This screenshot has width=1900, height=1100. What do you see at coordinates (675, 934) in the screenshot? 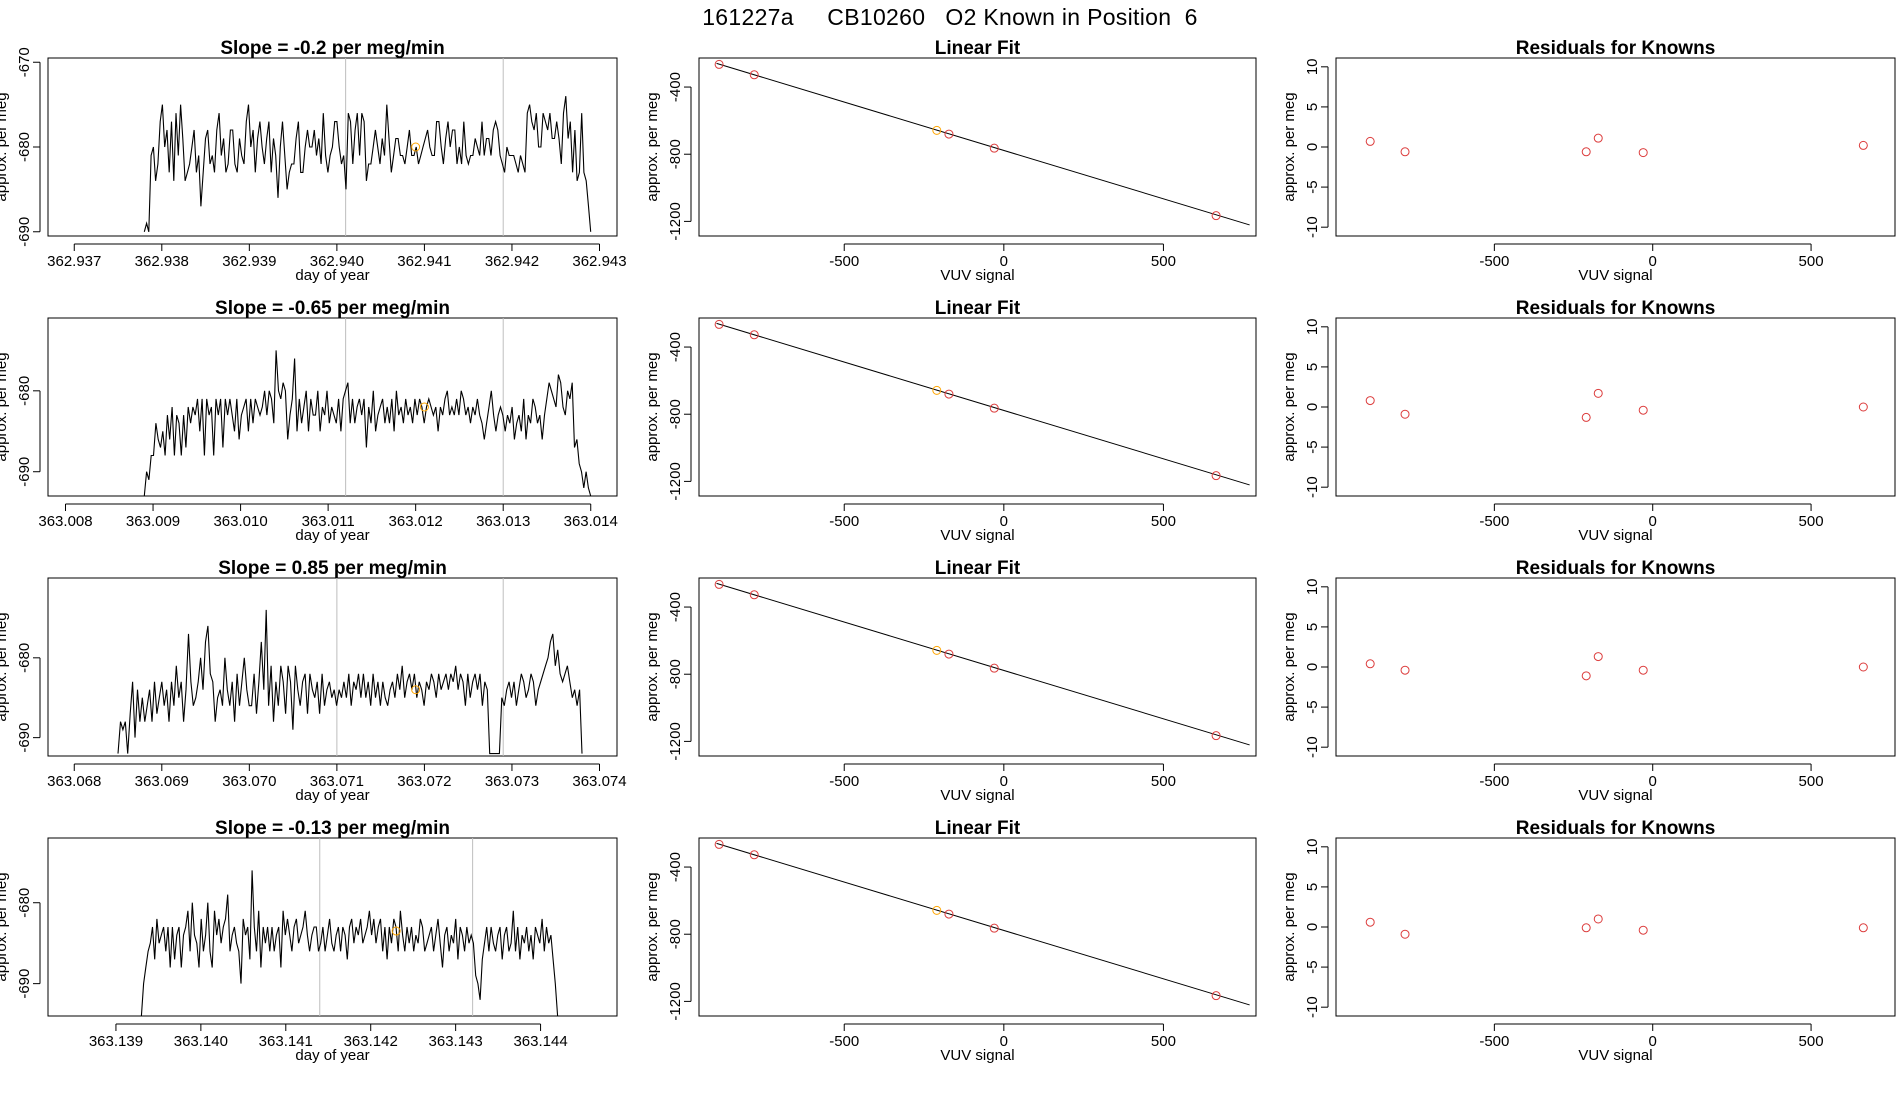
I see `y-tick-label-linearfit-r4: -800` at bounding box center [675, 934].